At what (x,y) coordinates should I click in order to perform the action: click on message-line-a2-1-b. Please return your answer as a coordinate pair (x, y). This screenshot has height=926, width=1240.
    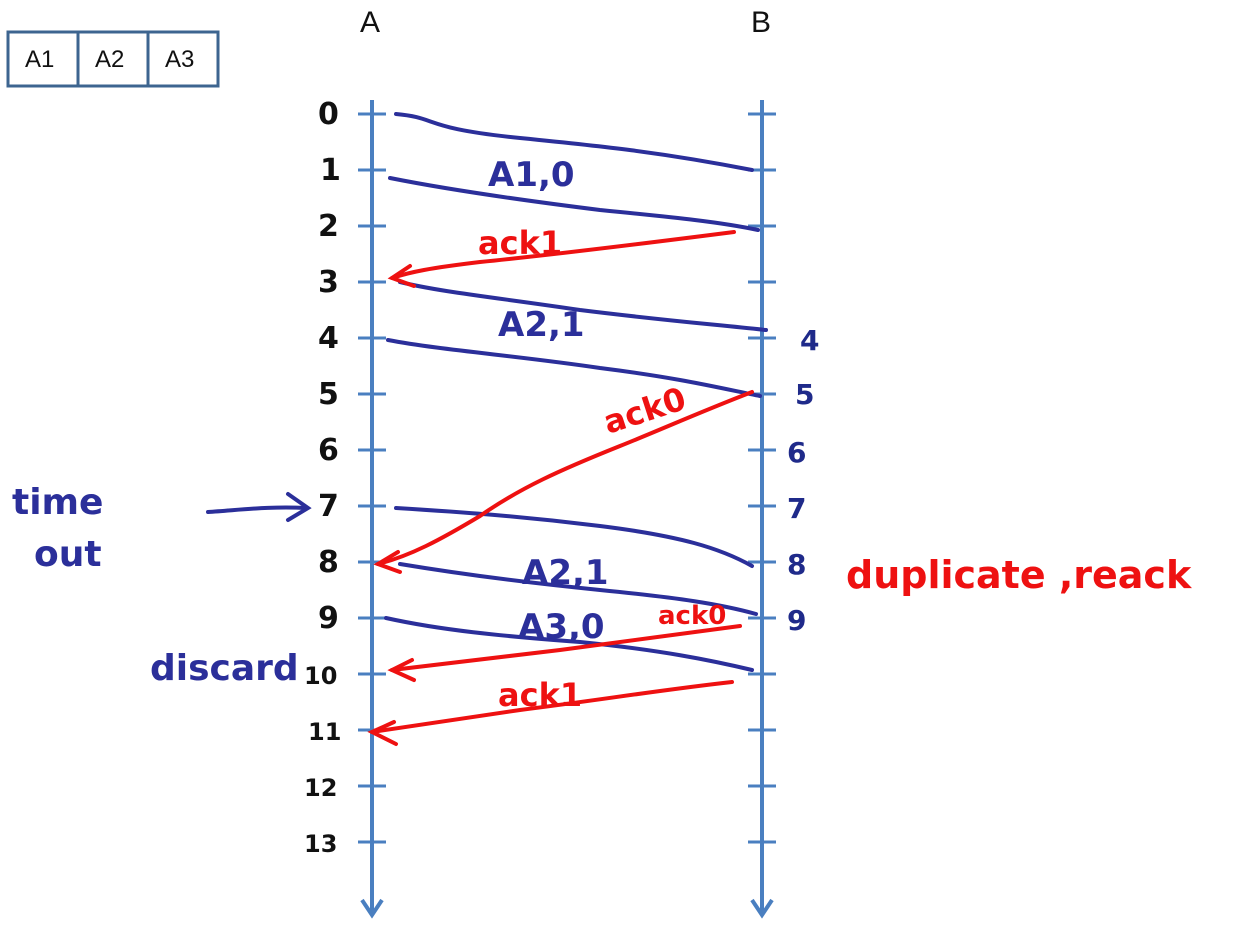
    Looking at the image, I should click on (574, 368).